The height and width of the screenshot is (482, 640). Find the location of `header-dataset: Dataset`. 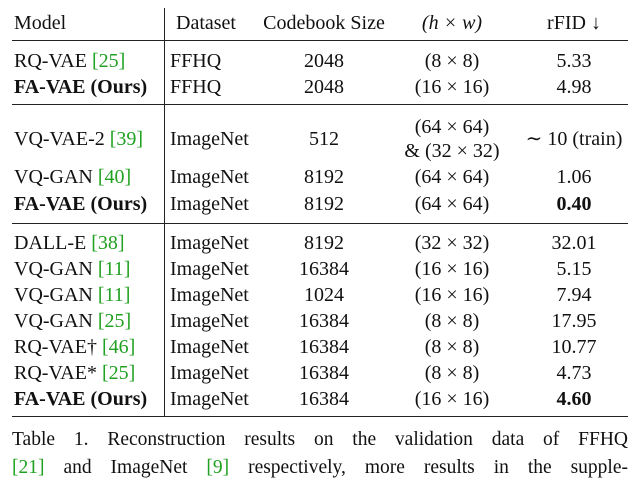

header-dataset: Dataset is located at coordinates (206, 23).